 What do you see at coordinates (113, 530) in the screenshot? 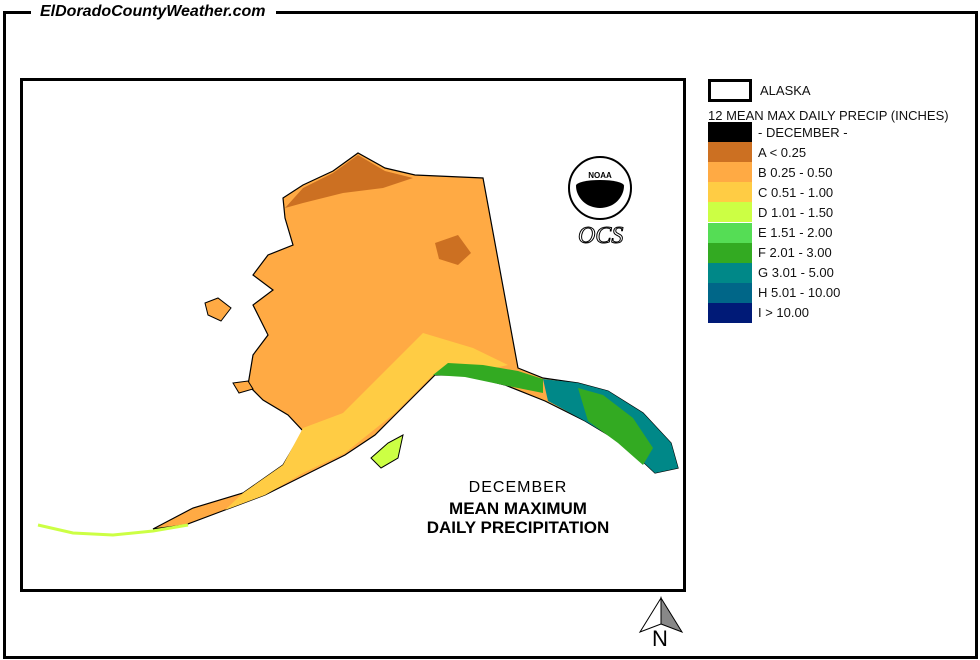
I see `aleutian-islands` at bounding box center [113, 530].